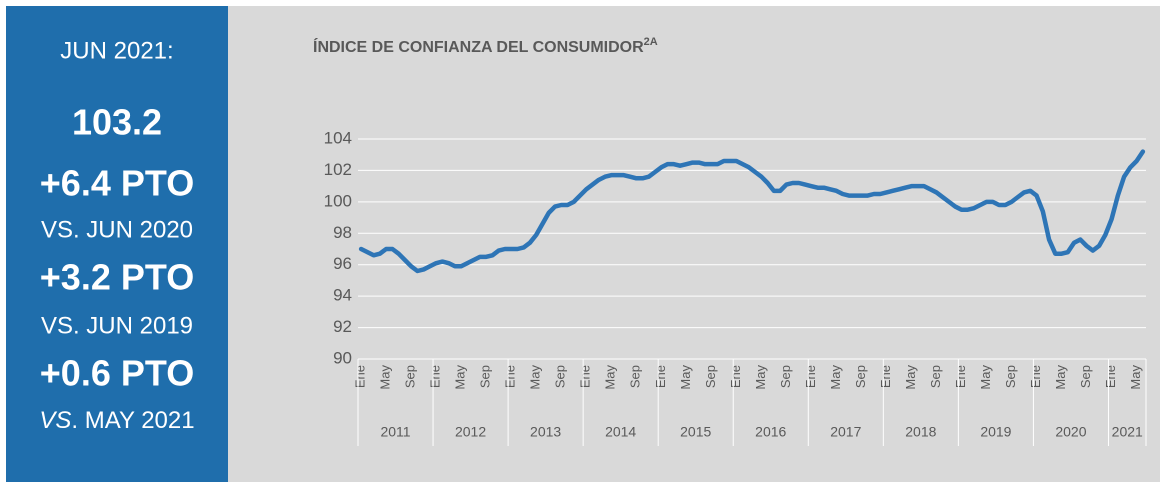 This screenshot has width=1166, height=488. What do you see at coordinates (770, 432) in the screenshot?
I see `year-label: 2016` at bounding box center [770, 432].